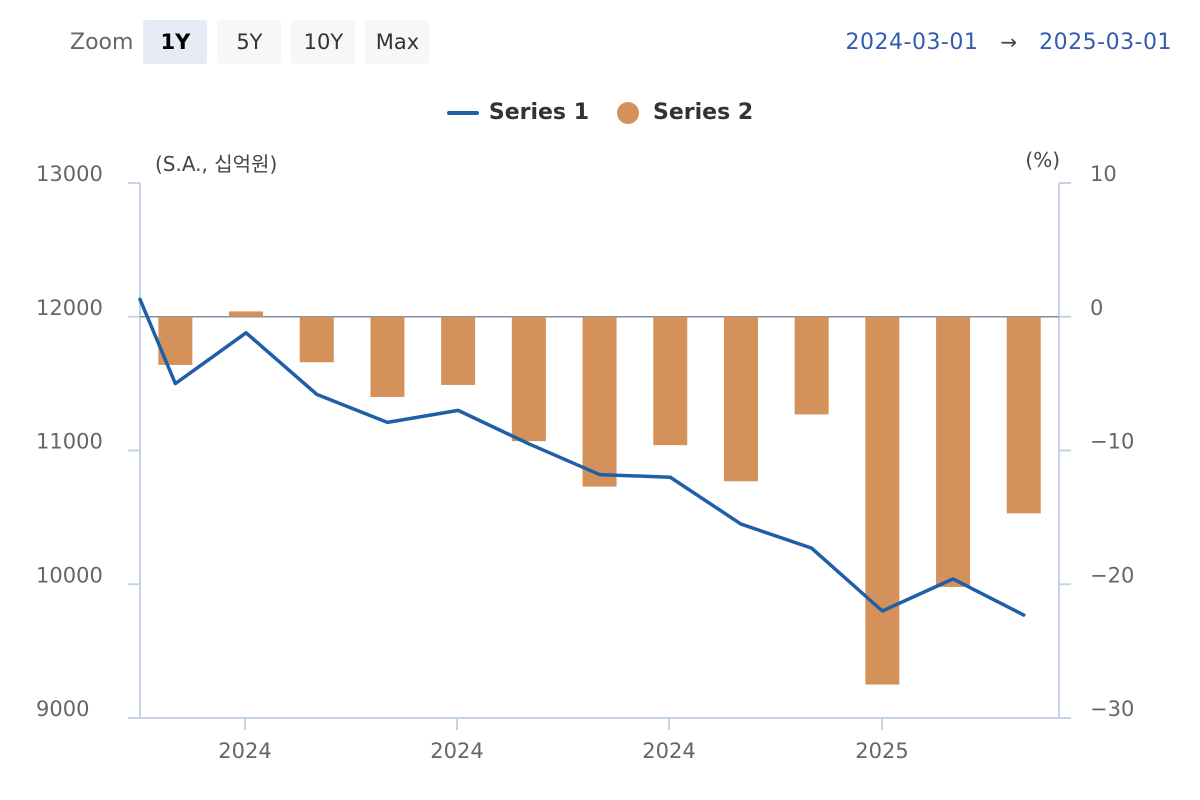 This screenshot has width=1200, height=800. Describe the element at coordinates (462, 112) in the screenshot. I see `legend-line-marker` at that location.